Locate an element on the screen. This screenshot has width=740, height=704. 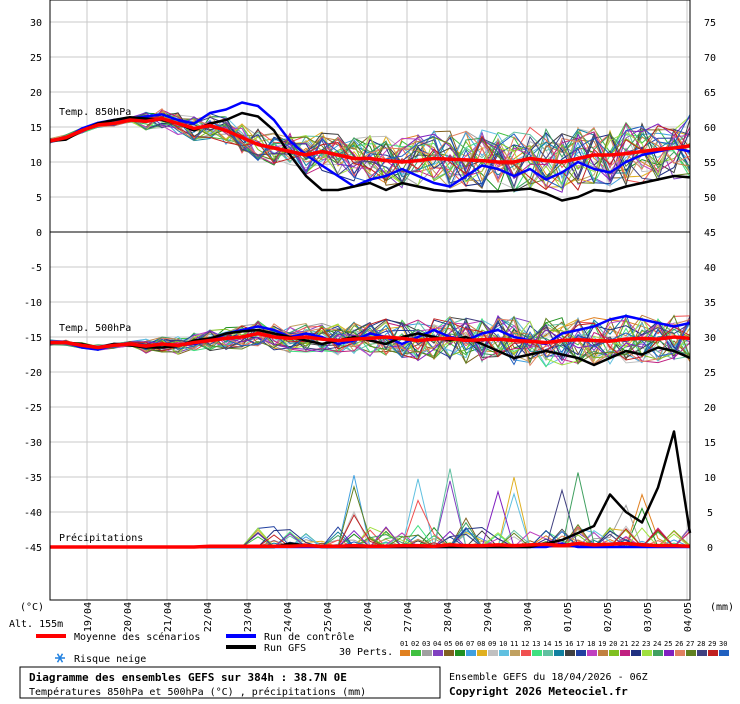
date-tick-label: 03/05 is located at coordinates (648, 617).